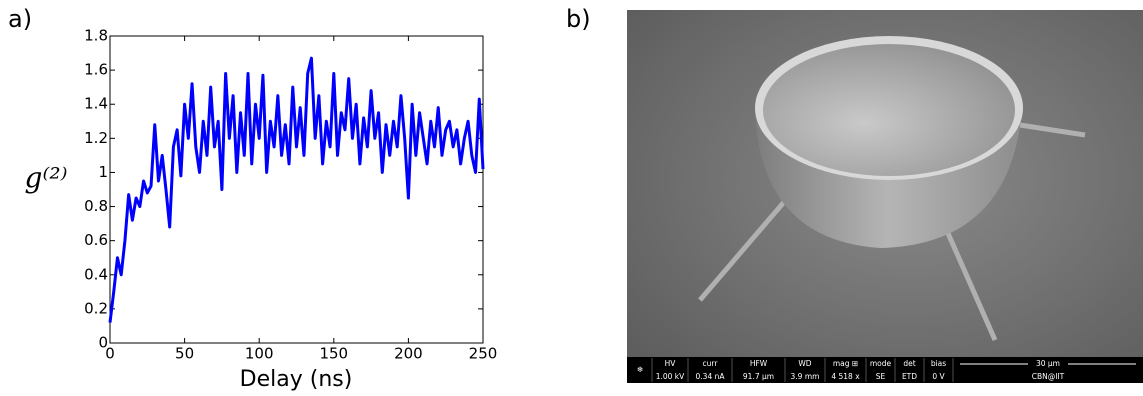 Image resolution: width=1143 pixels, height=396 pixels. I want to click on logo: ❄, so click(640, 369).